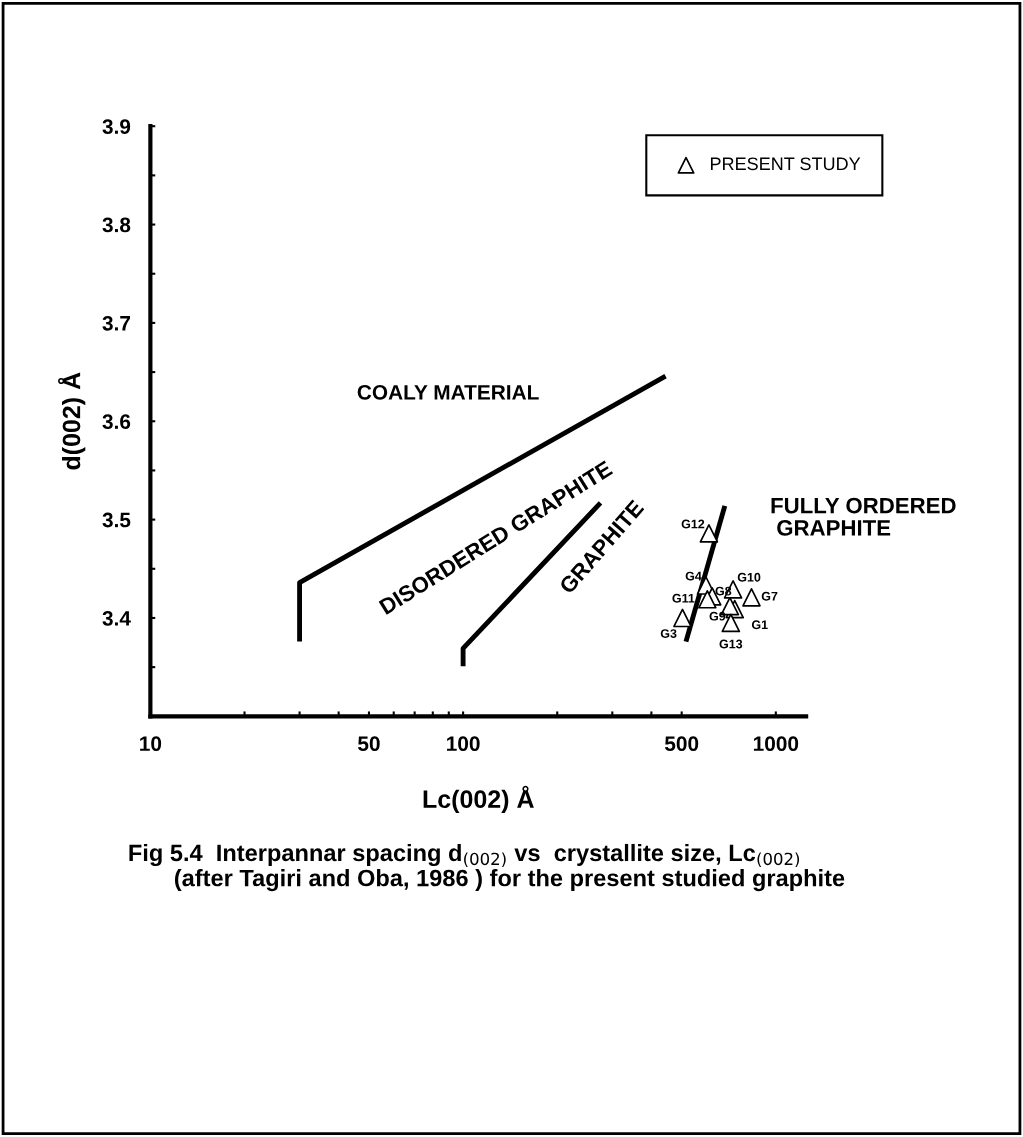 The width and height of the screenshot is (1023, 1137). I want to click on data-label: G1, so click(759, 625).